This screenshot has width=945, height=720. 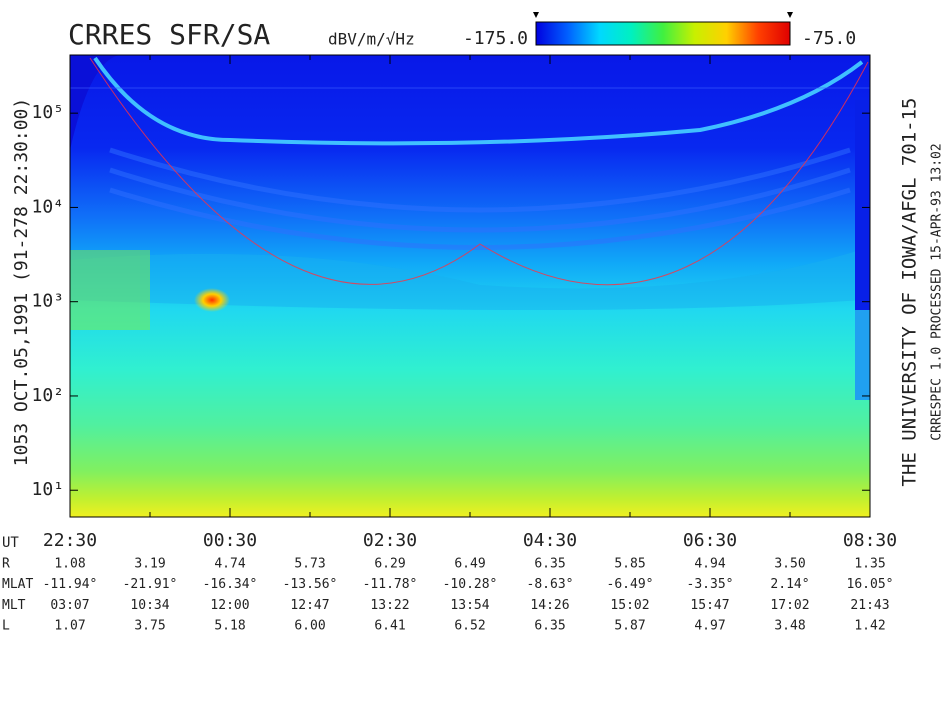 What do you see at coordinates (47, 112) in the screenshot?
I see `y-tick-label: 10⁵` at bounding box center [47, 112].